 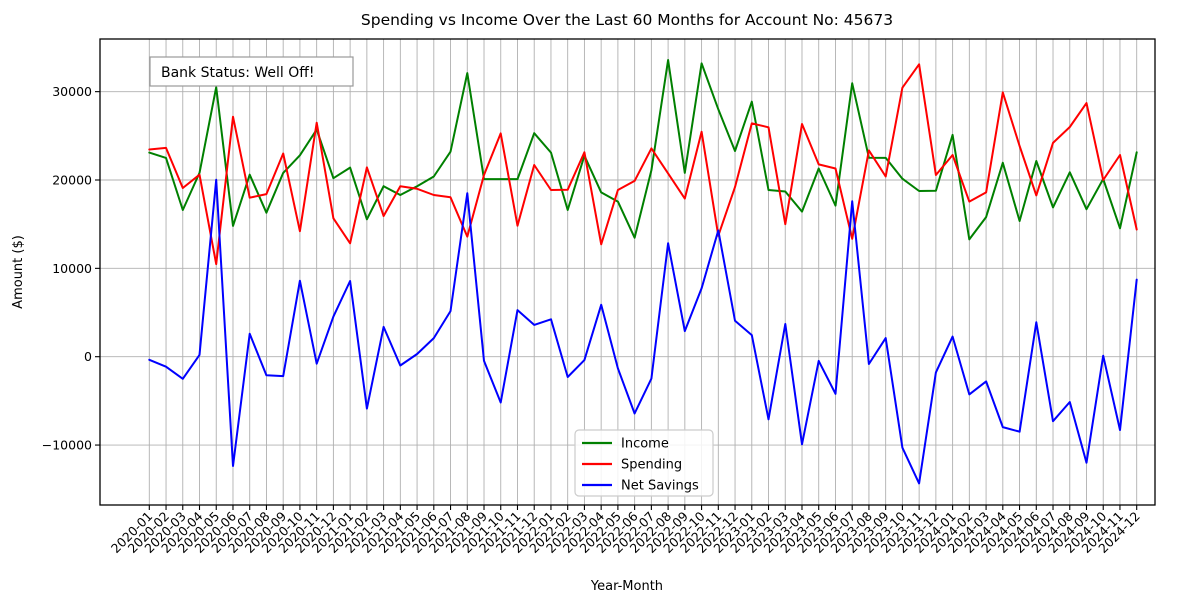 I want to click on annotation-box: Bank Status: Well Off!, so click(x=251, y=71).